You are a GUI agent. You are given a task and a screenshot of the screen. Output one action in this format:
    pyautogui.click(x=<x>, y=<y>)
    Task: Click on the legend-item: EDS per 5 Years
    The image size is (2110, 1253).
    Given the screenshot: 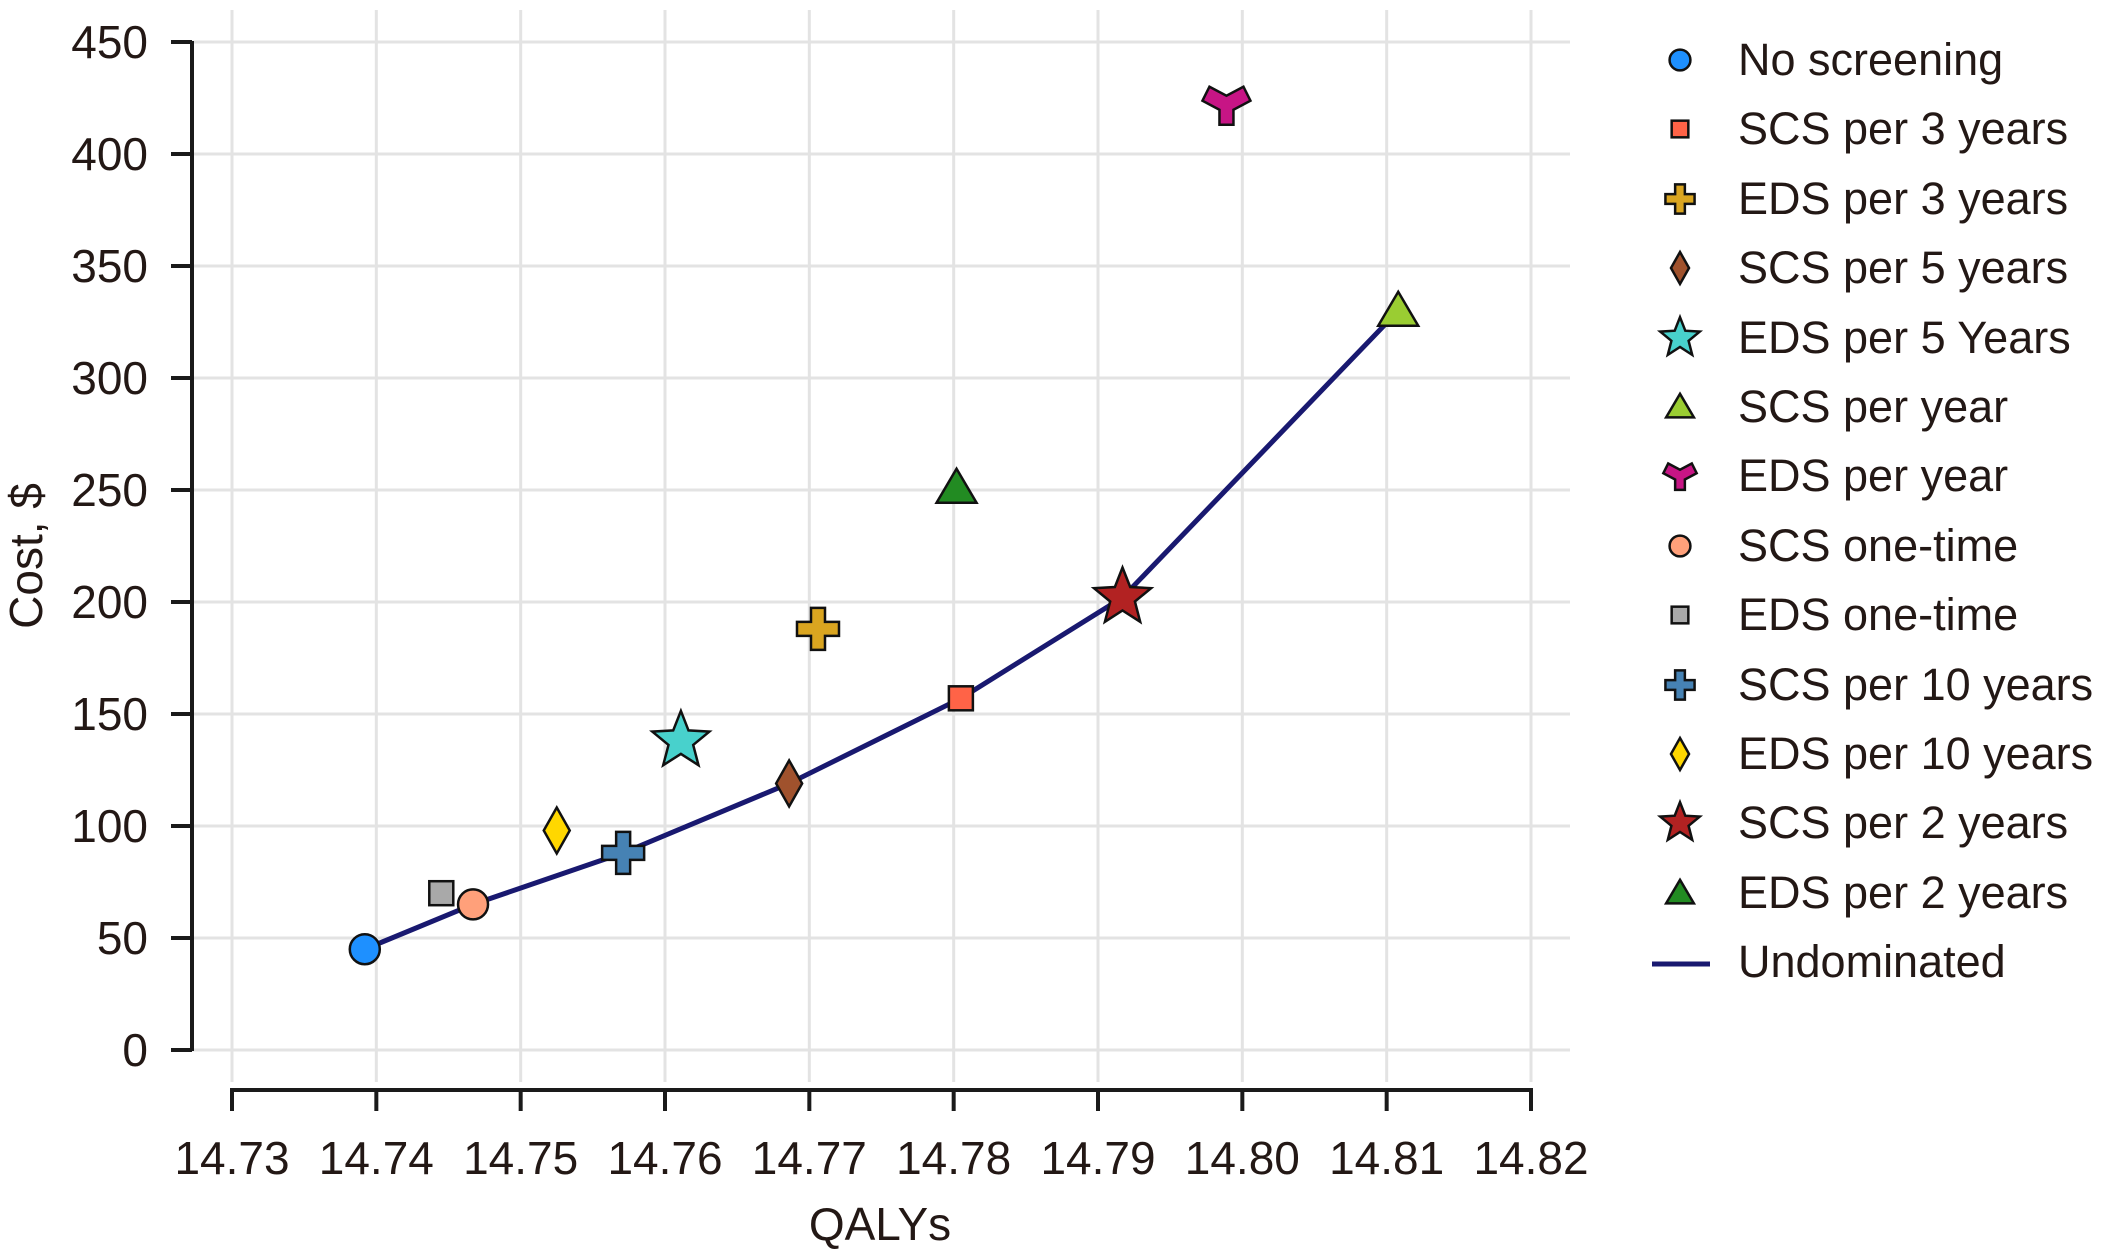 What is the action you would take?
    pyautogui.click(x=1875, y=338)
    